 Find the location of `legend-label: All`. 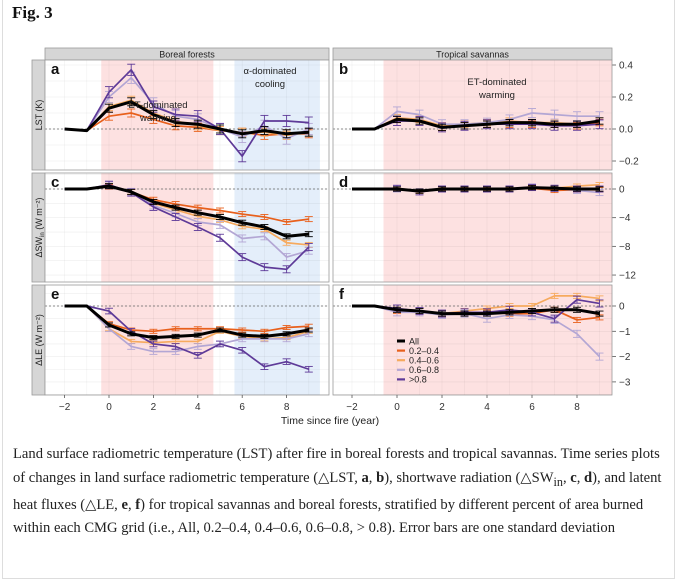

legend-label: All is located at coordinates (414, 341).